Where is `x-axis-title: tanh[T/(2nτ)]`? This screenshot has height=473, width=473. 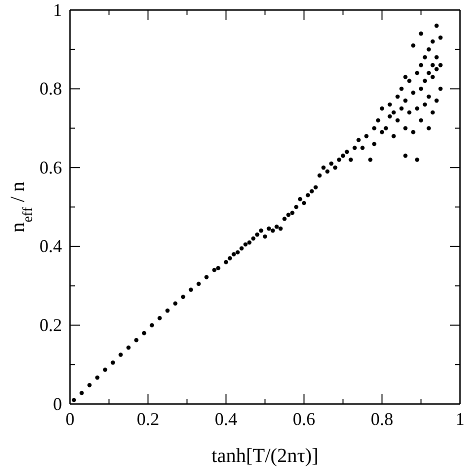 x-axis-title: tanh[T/(2nτ)] is located at coordinates (265, 456).